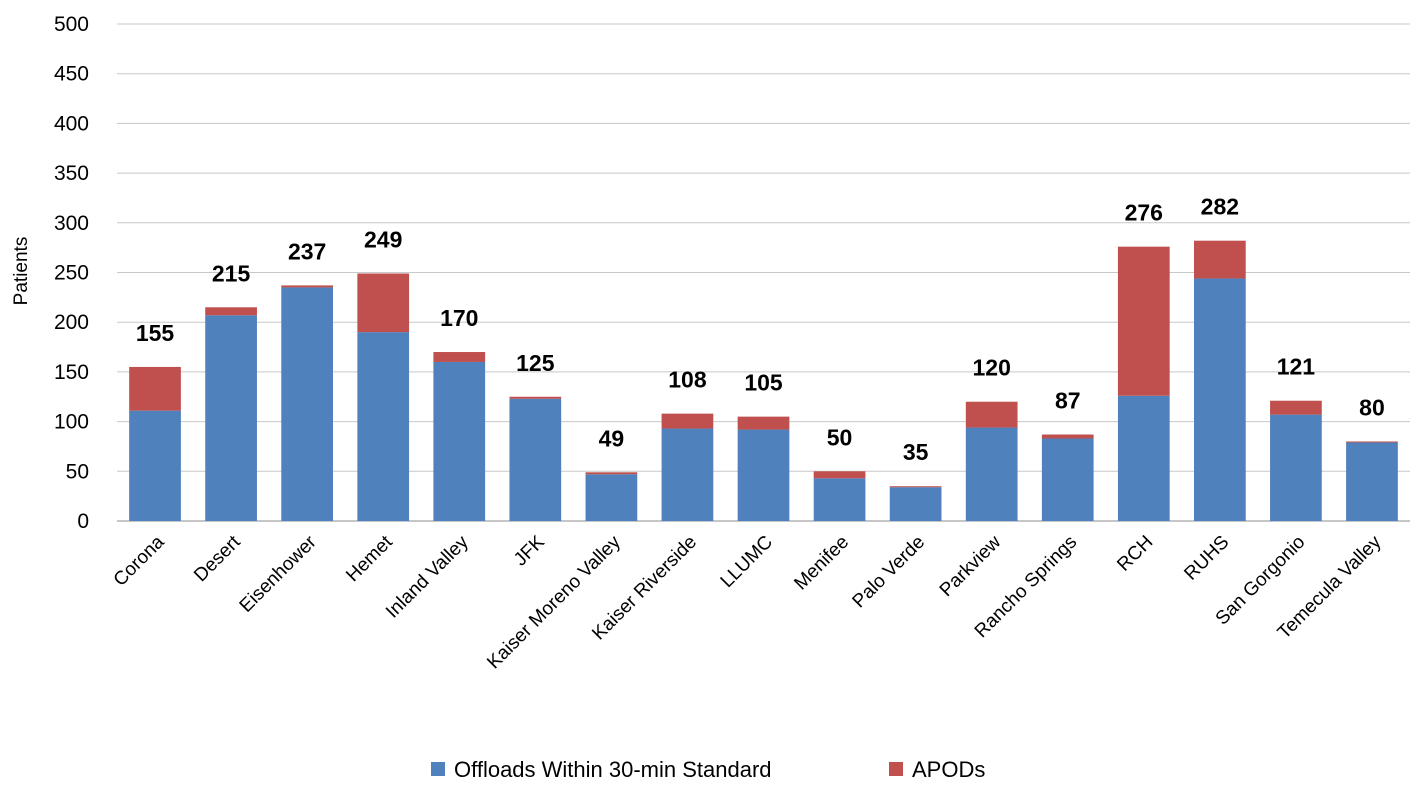 Image resolution: width=1419 pixels, height=788 pixels. What do you see at coordinates (916, 452) in the screenshot?
I see `bar-total-label: 35` at bounding box center [916, 452].